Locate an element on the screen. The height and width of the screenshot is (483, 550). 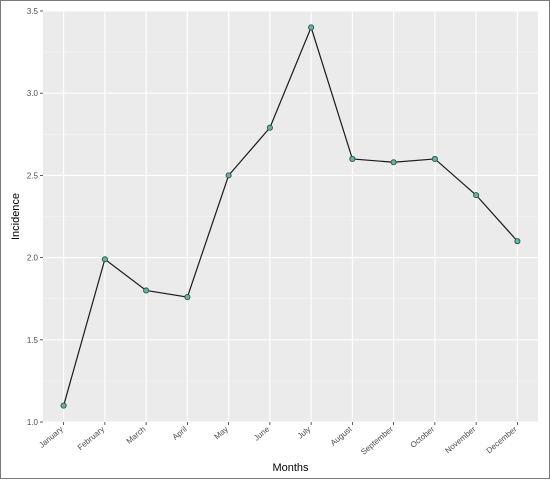
y-tick-label: 3.5 is located at coordinates (33, 11).